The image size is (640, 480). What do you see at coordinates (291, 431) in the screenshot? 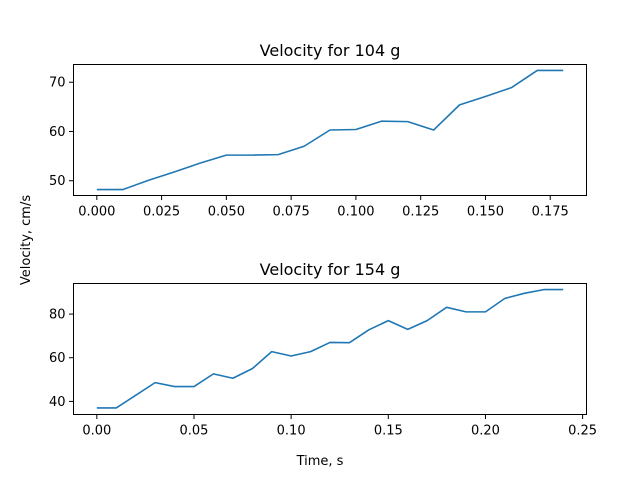
I see `x-tick-label-154g: 0.10` at bounding box center [291, 431].